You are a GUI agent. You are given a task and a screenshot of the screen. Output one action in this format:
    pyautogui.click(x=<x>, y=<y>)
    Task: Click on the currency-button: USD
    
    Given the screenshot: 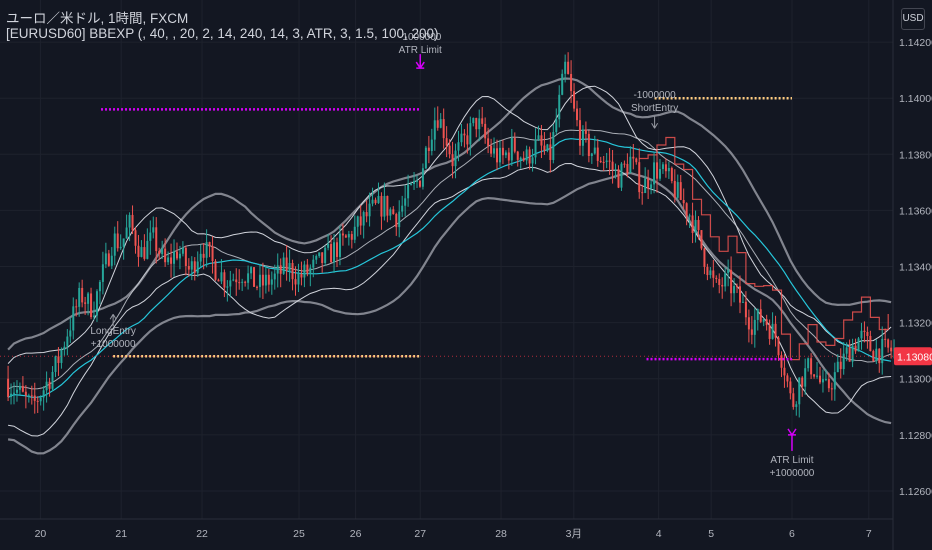 What is the action you would take?
    pyautogui.click(x=913, y=19)
    